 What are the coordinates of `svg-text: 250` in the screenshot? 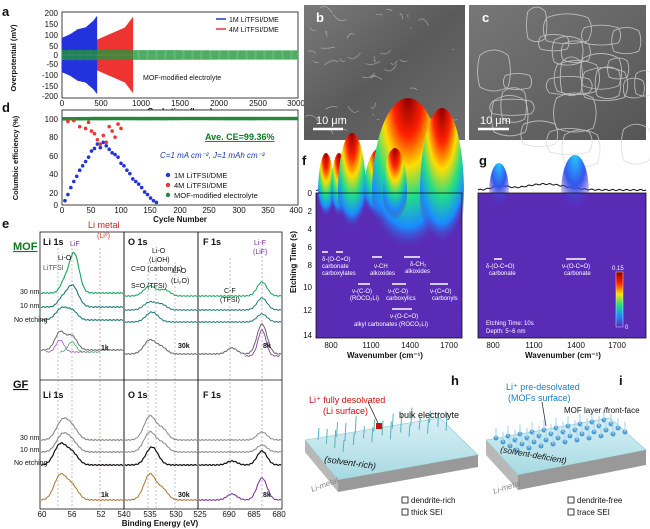 It's located at (209, 210).